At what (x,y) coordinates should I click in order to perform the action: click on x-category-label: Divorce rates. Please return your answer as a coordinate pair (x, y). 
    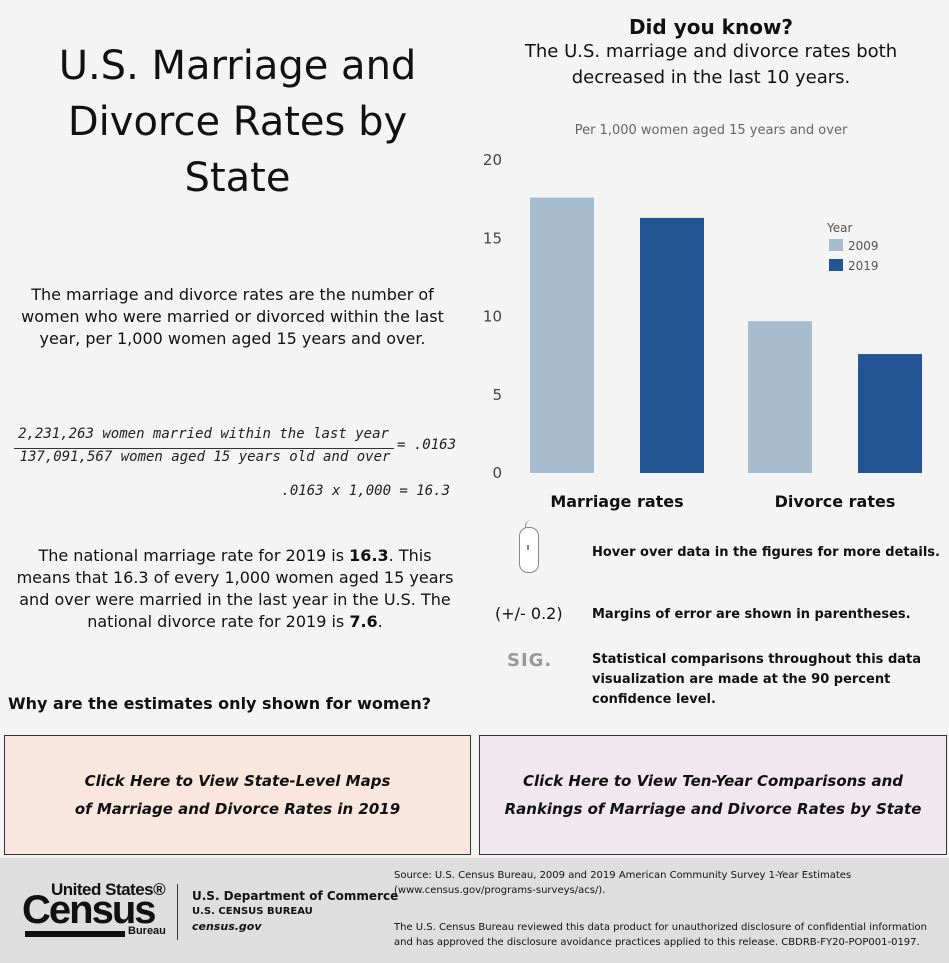
    Looking at the image, I should click on (835, 501).